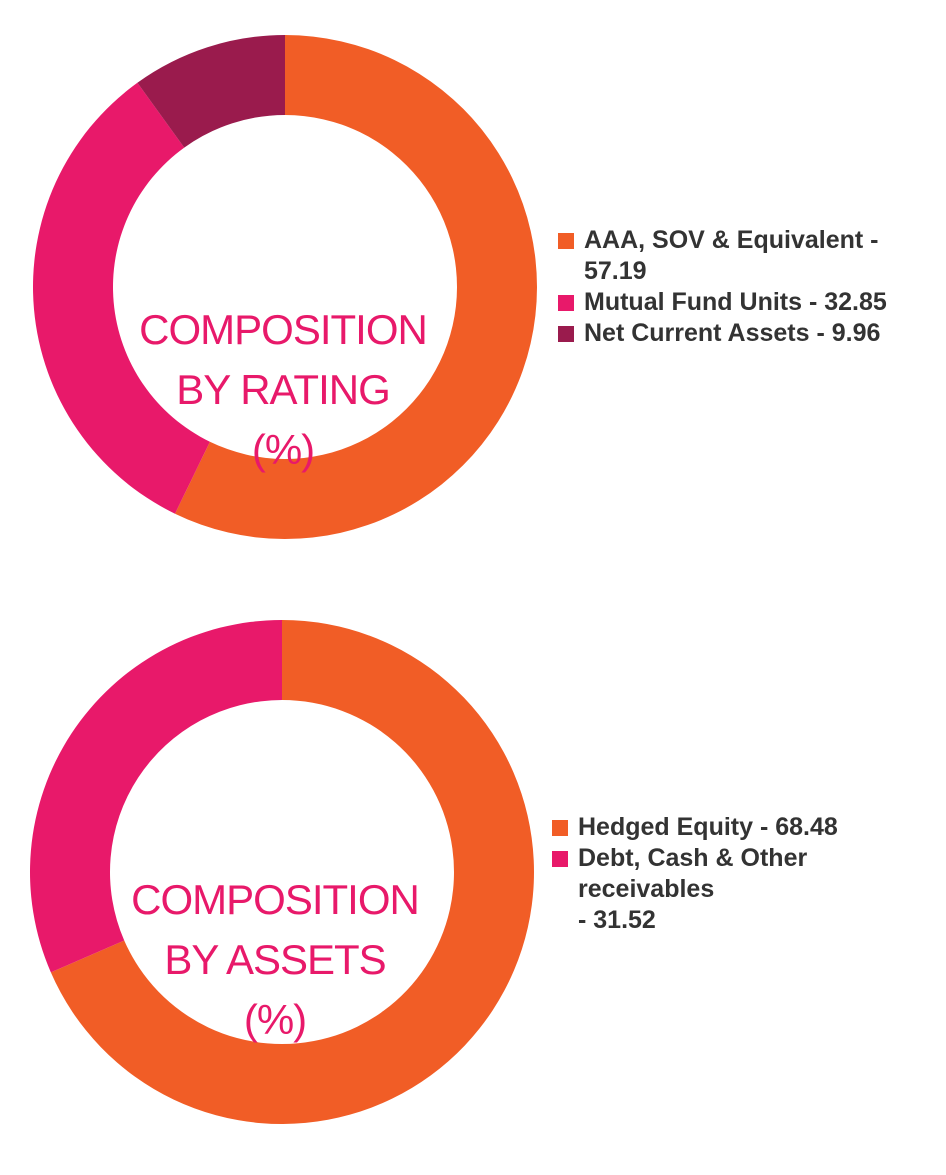  I want to click on legend-item-mutual-fund: Mutual Fund Units - 32.85, so click(733, 302).